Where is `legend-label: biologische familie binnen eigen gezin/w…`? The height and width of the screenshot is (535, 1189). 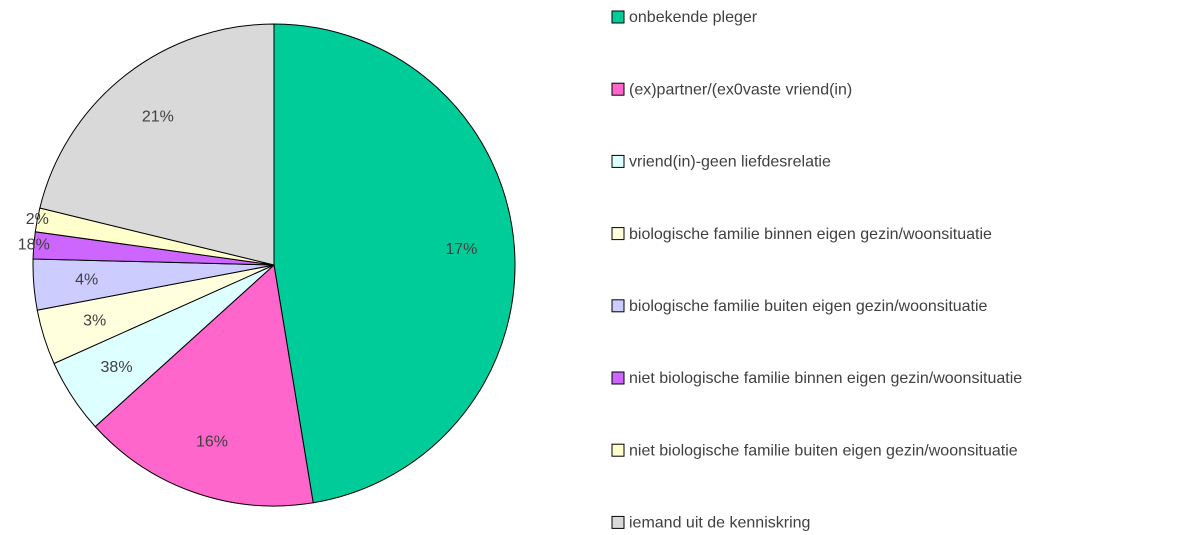 legend-label: biologische familie binnen eigen gezin/w… is located at coordinates (810, 234).